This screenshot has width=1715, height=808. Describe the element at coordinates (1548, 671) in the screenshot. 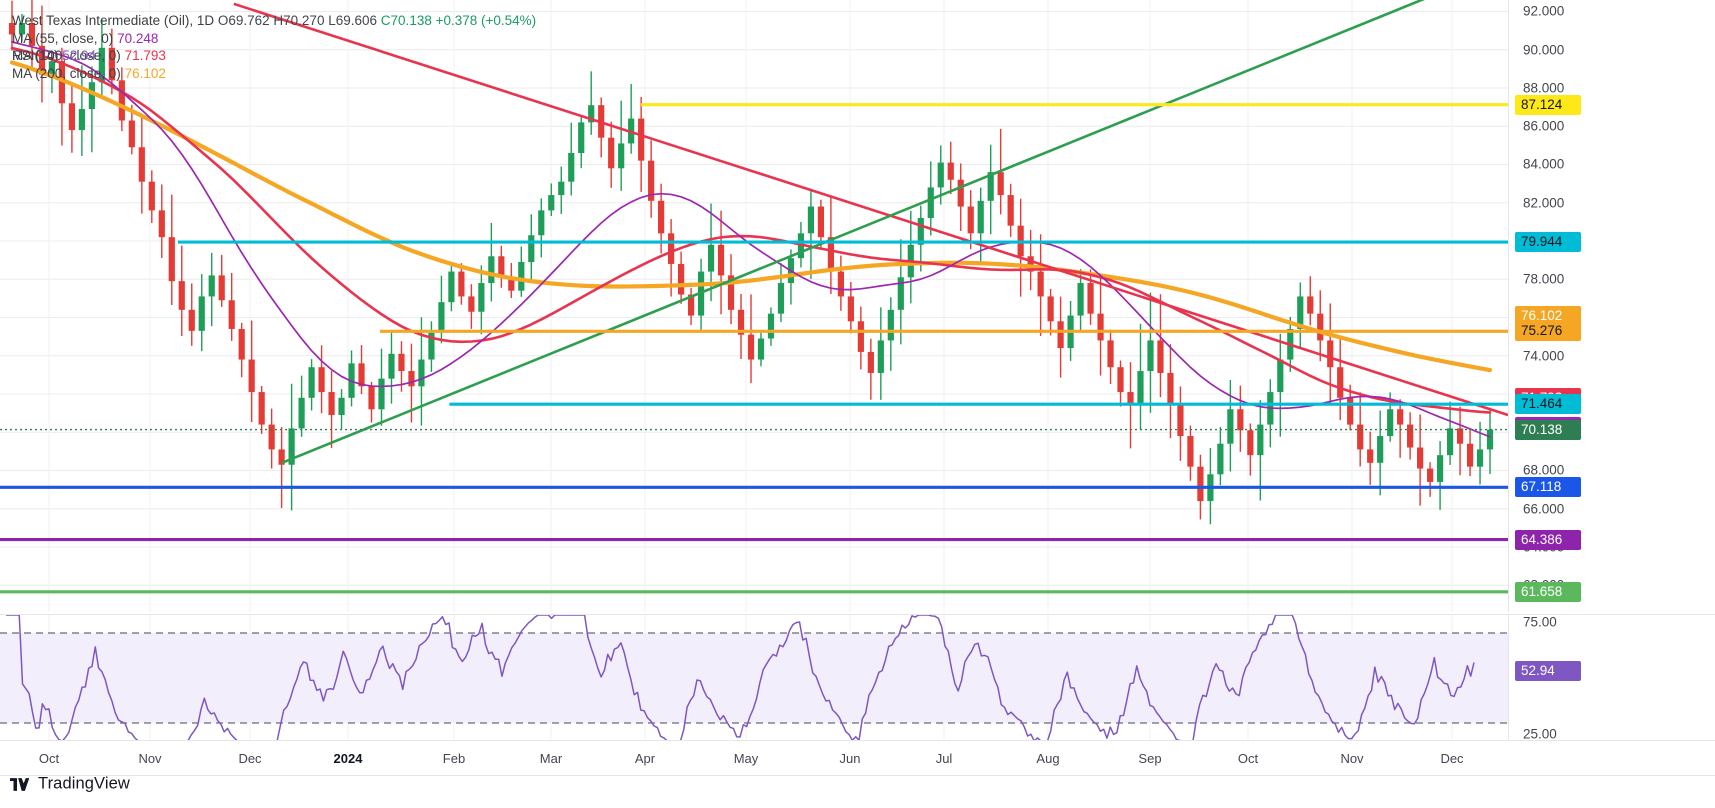

I see `rsi-value-tag: 52.94` at that location.